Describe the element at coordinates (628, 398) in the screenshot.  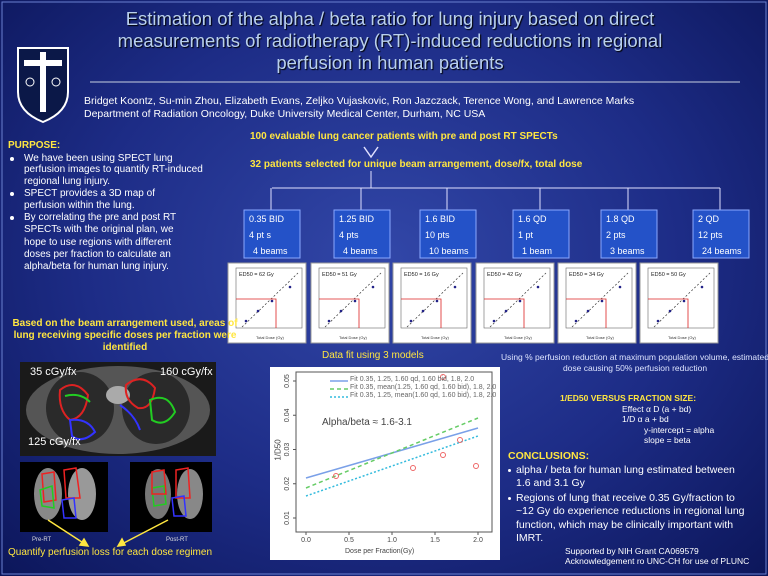
I see `heading: 1/ED50 VERSUS FRACTION SIZE:` at that location.